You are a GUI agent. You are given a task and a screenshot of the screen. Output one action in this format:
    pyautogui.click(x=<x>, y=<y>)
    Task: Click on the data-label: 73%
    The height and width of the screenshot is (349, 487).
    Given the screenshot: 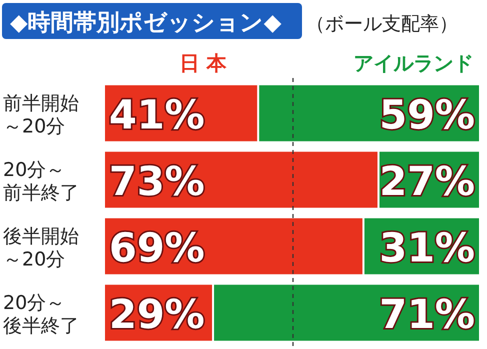 What is the action you would take?
    pyautogui.click(x=157, y=181)
    